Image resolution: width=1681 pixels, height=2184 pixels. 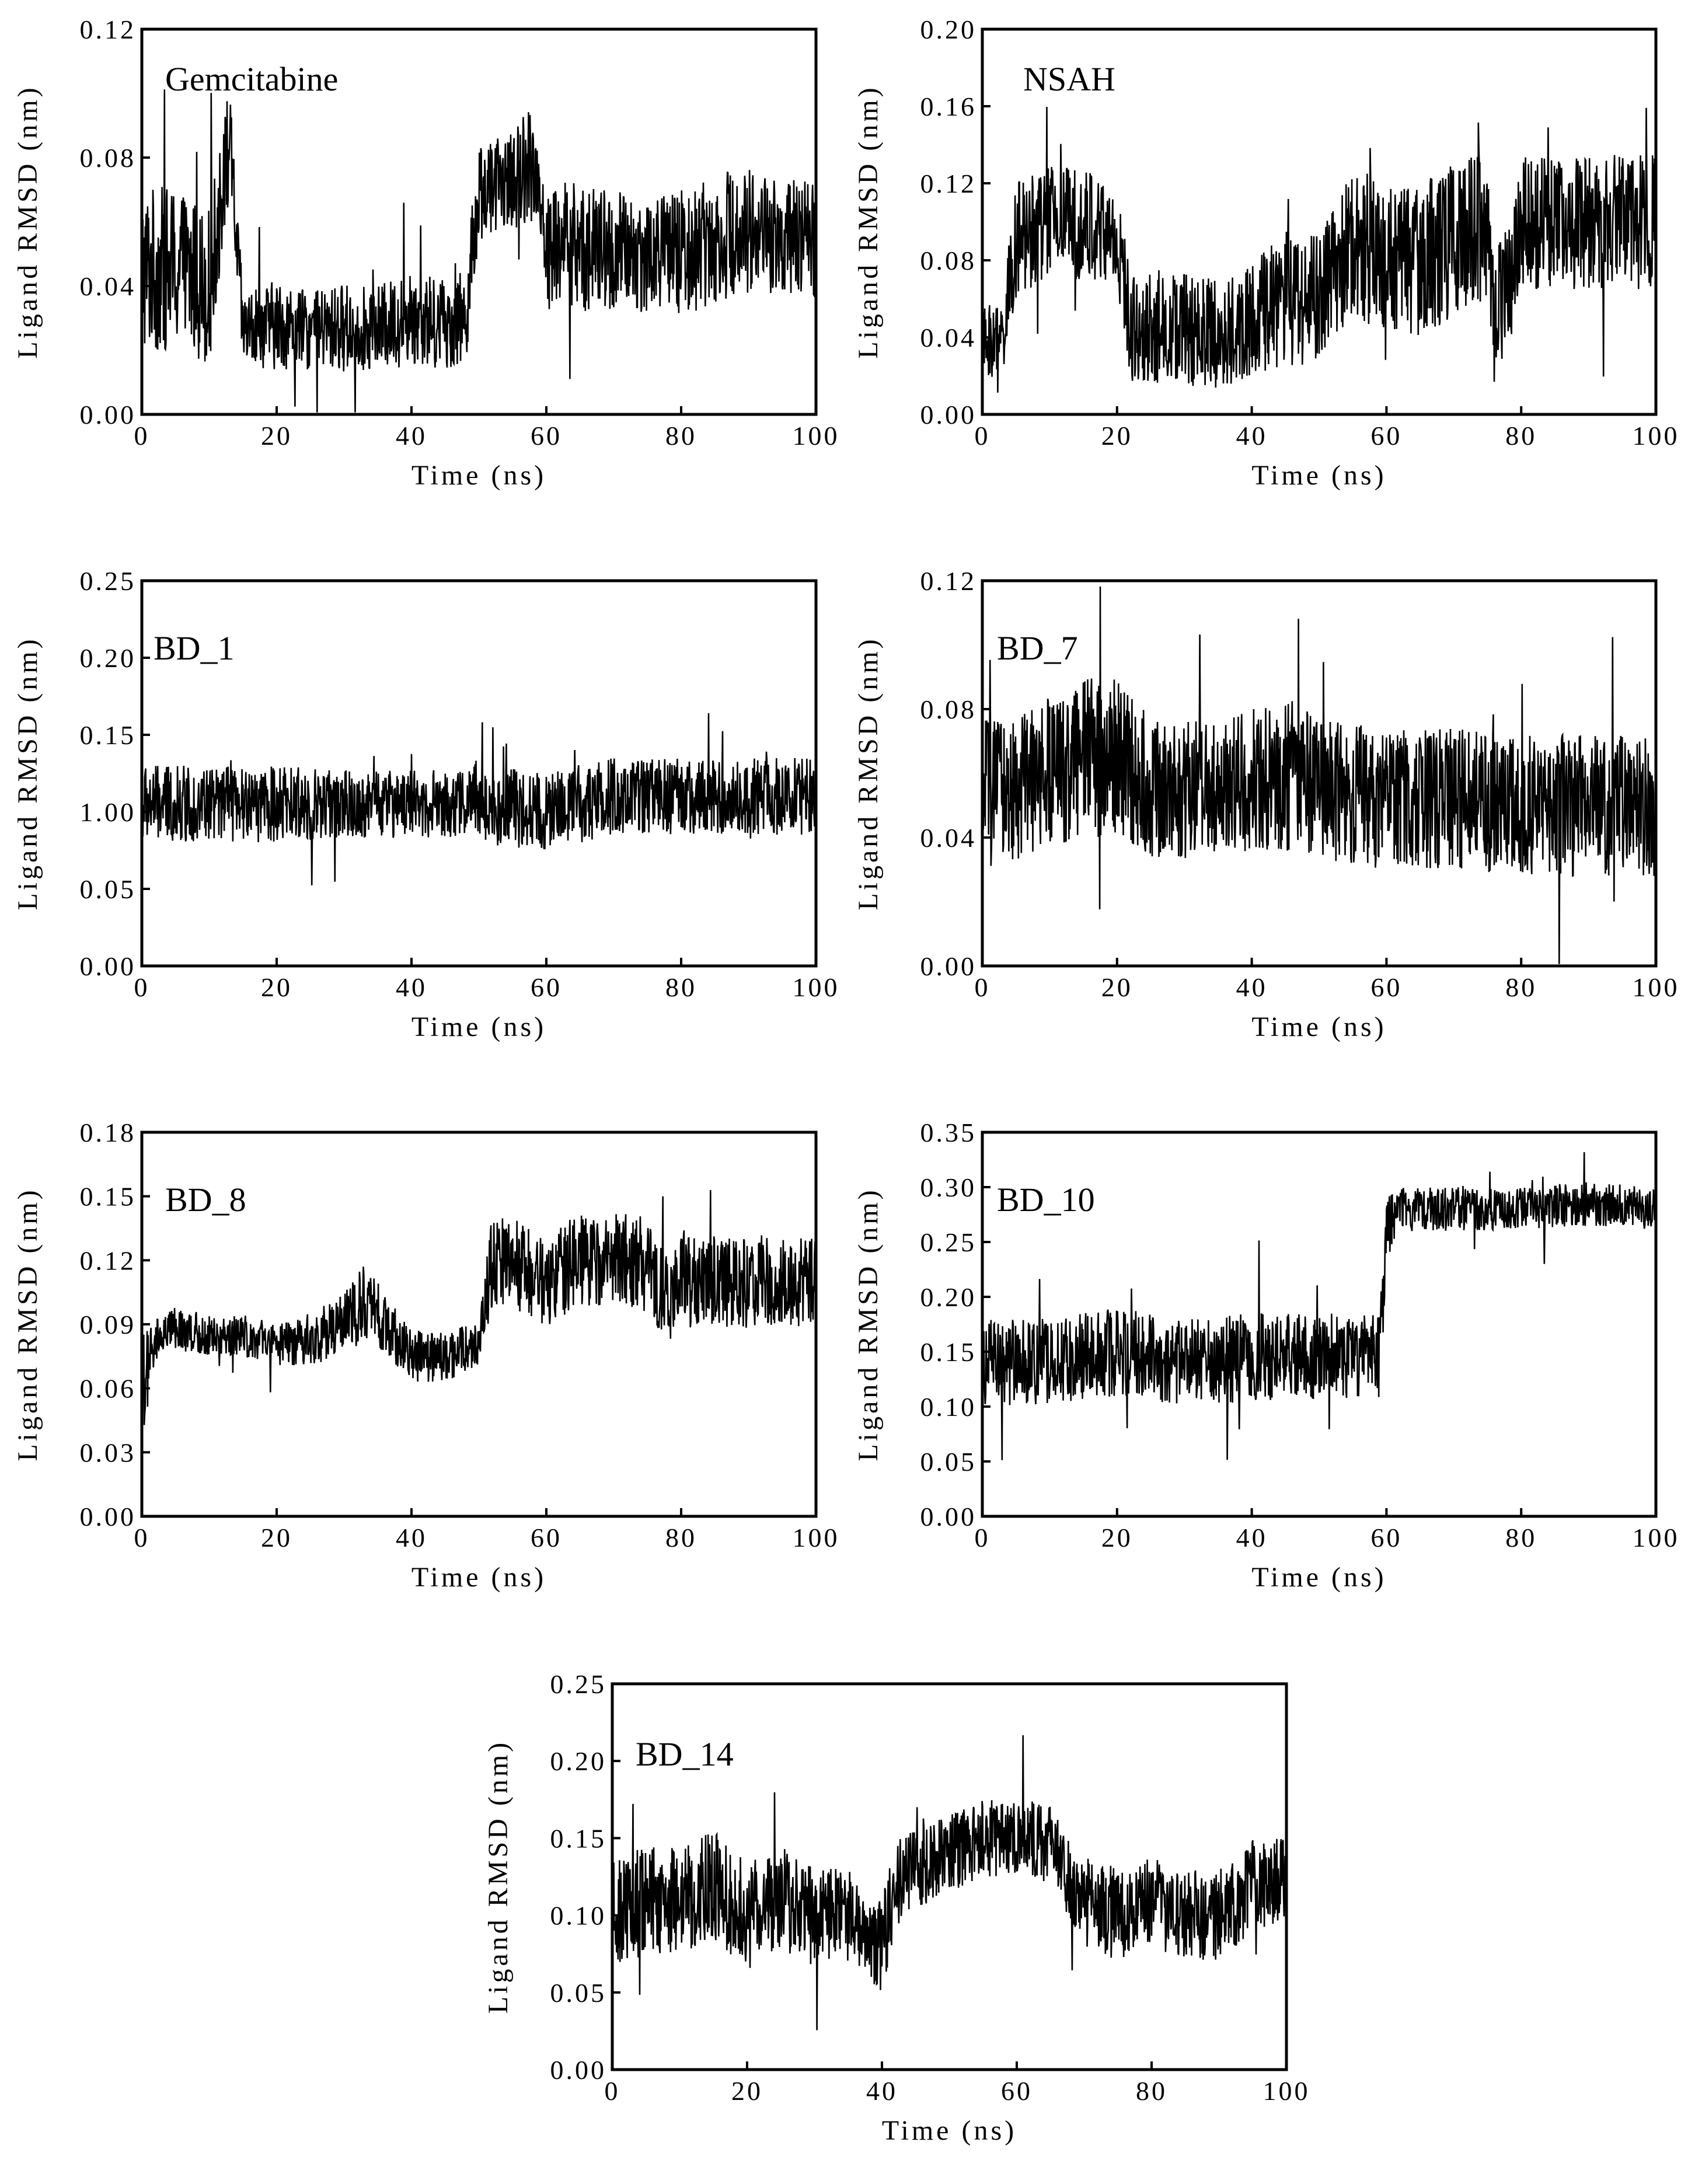 I want to click on y-tick-label: 0.03, so click(x=108, y=1452).